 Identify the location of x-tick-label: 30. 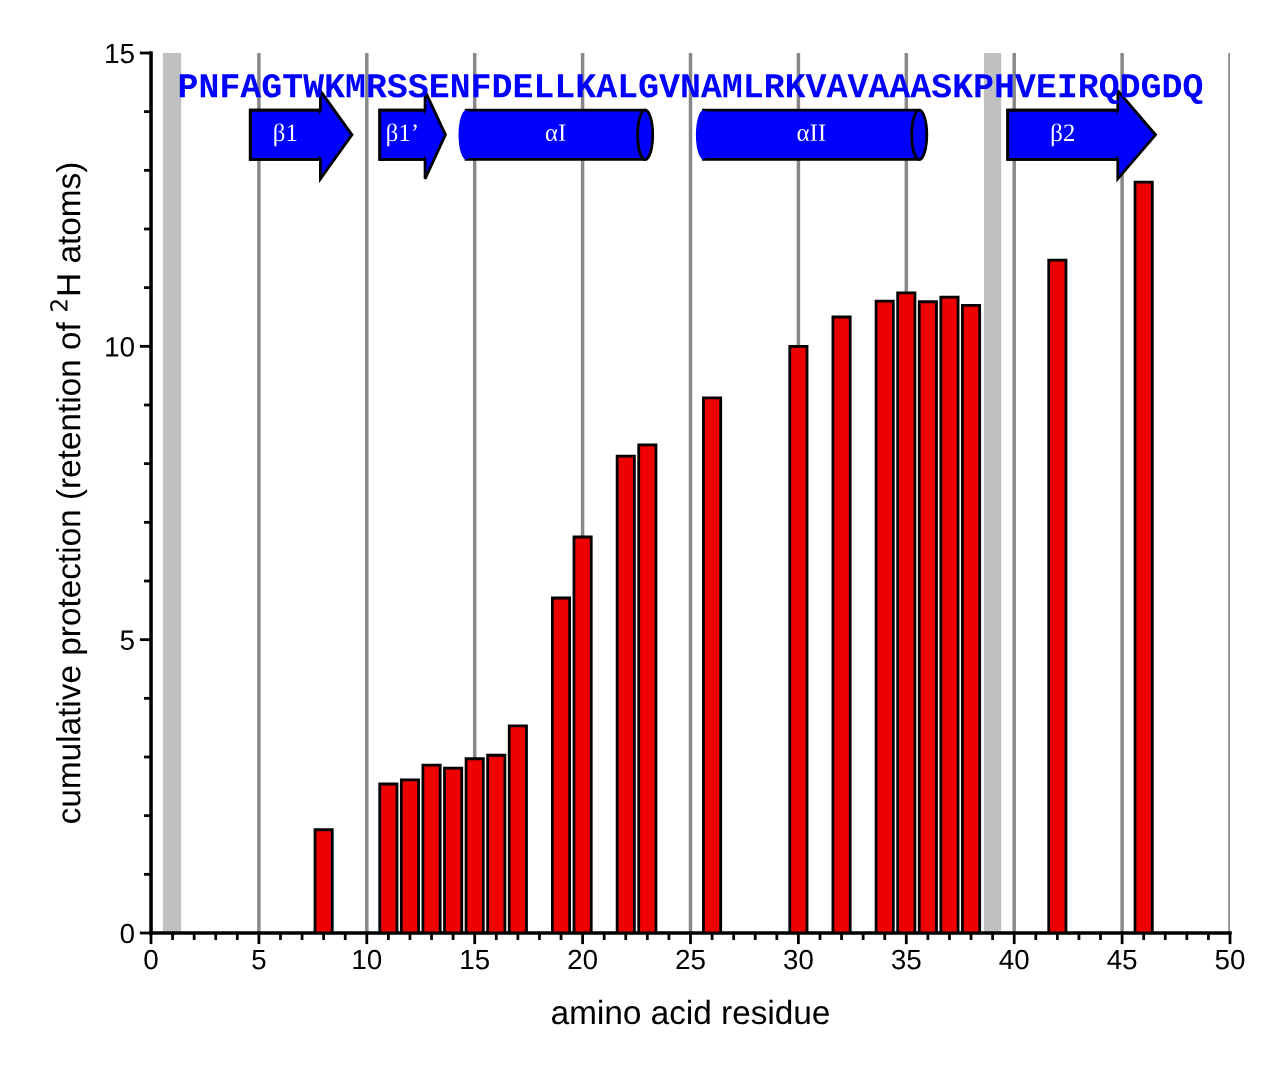
(798, 959).